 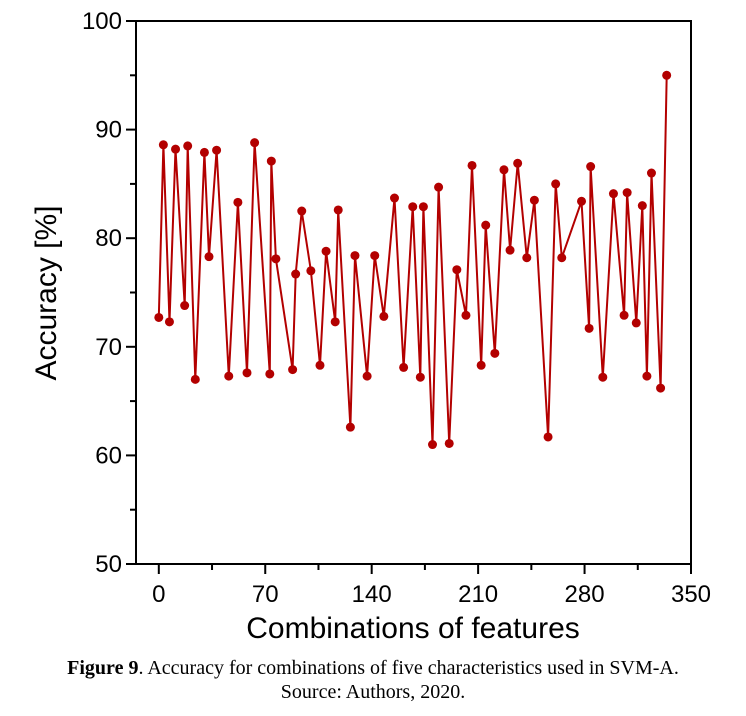 I want to click on x-tick-label: 140, so click(x=372, y=594).